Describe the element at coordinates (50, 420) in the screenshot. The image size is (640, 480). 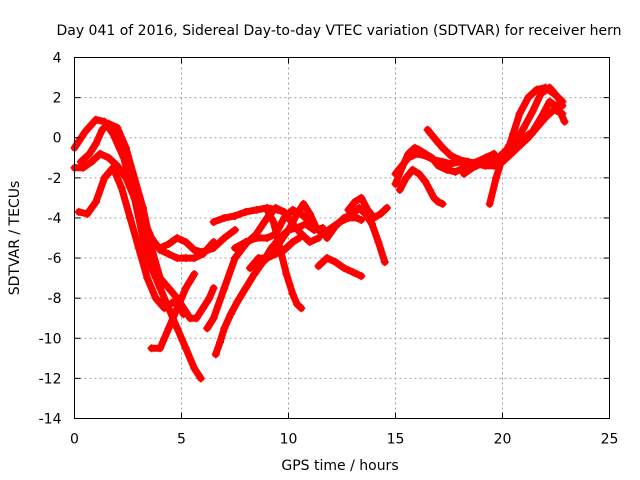
I see `y-tick-label-0: -14` at that location.